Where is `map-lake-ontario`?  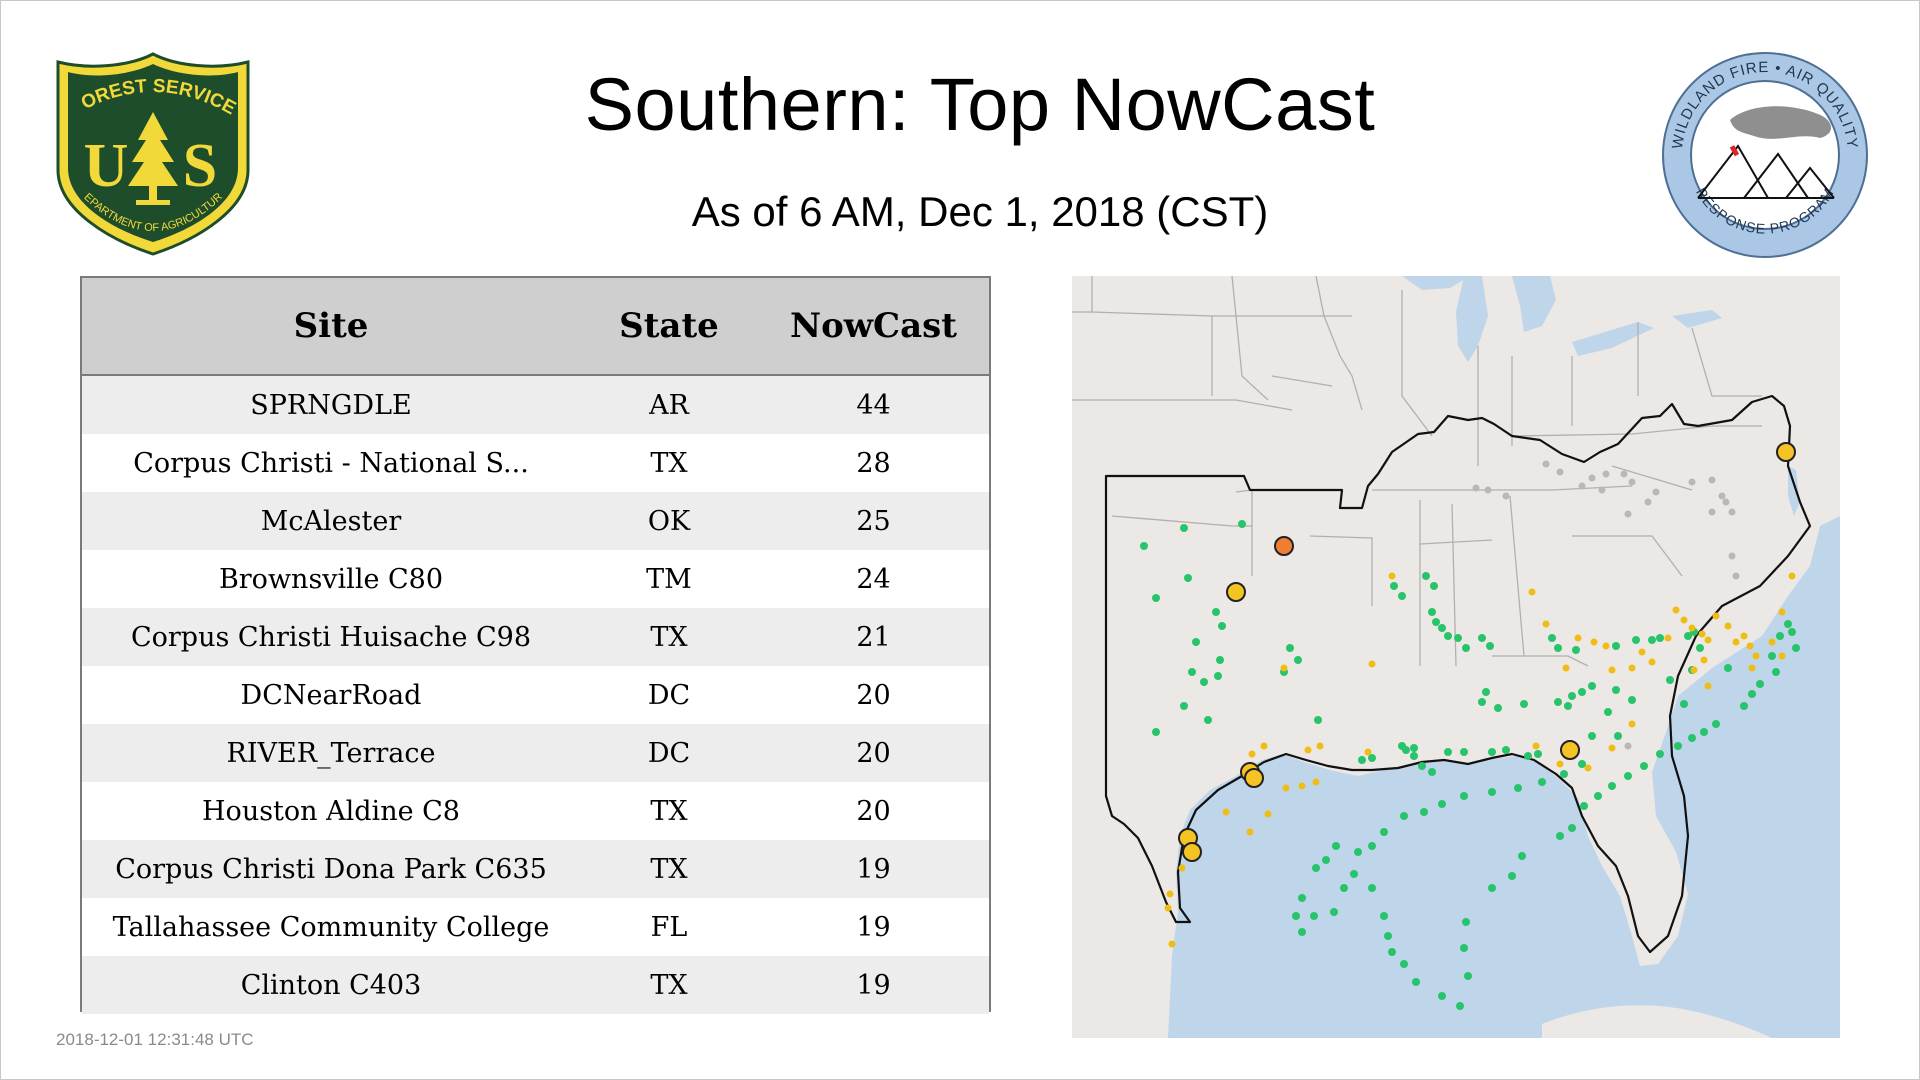
map-lake-ontario is located at coordinates (1697, 319).